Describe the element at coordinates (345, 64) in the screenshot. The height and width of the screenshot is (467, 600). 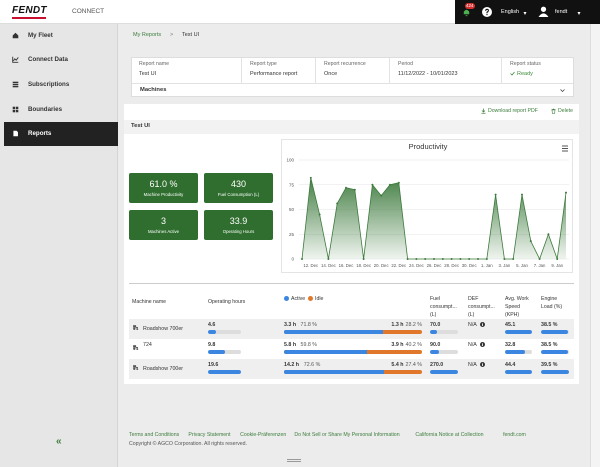
I see `field-label: Report recurrence` at that location.